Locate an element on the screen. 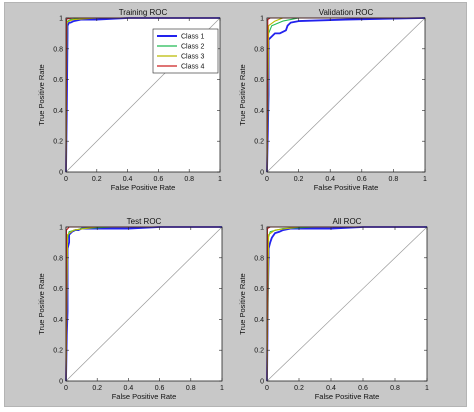  chart-title: Training ROC is located at coordinates (143, 12).